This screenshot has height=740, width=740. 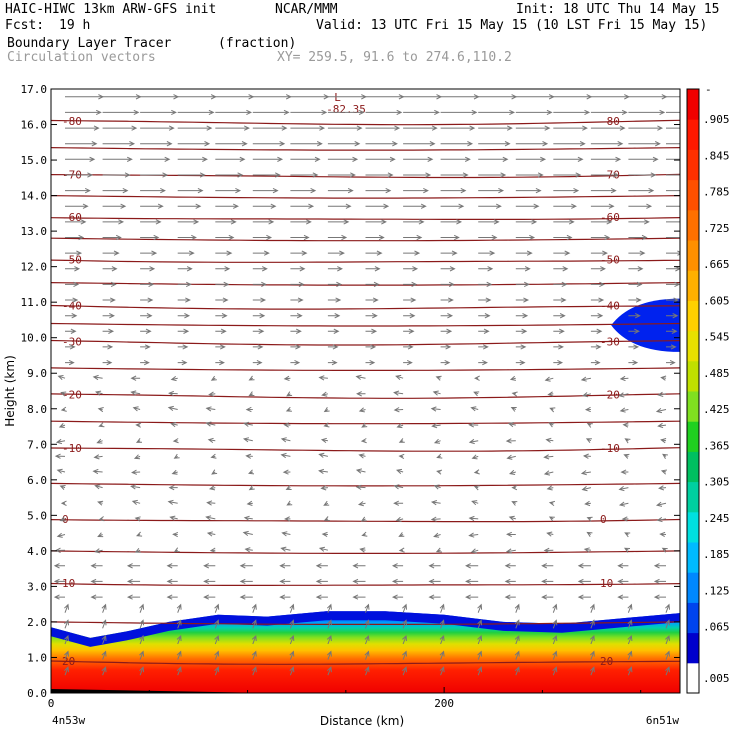 What do you see at coordinates (37, 444) in the screenshot?
I see `y-tick-label: 7.0` at bounding box center [37, 444].